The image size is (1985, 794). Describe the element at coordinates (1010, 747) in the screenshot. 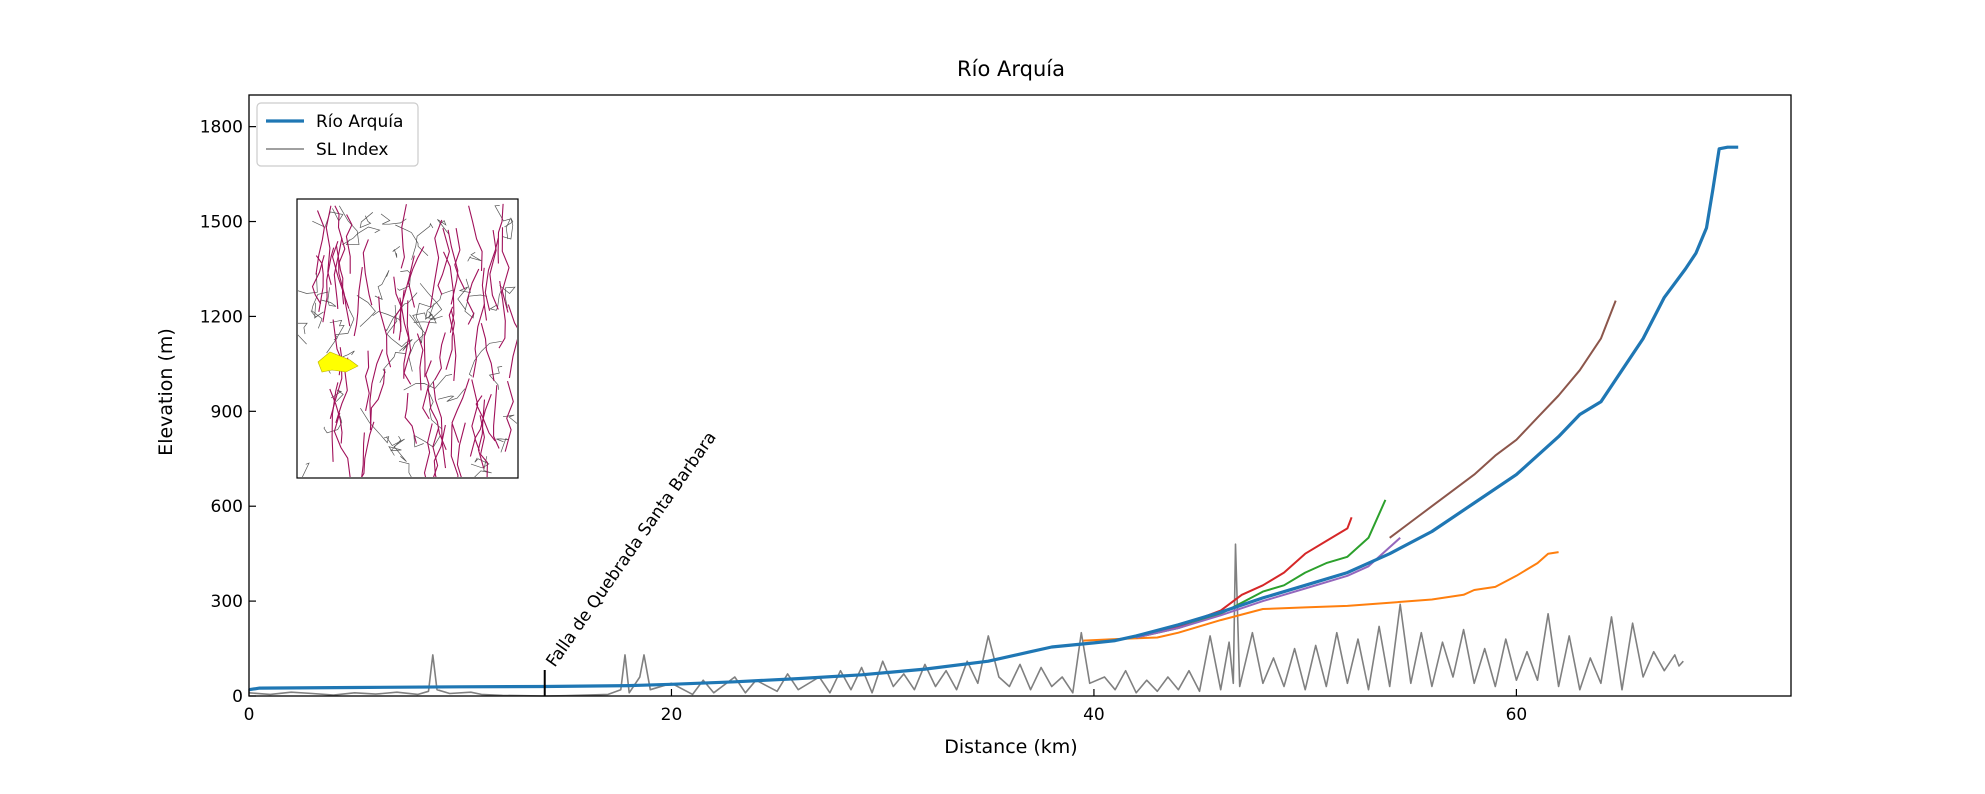

I see `x-axis-label: Distance (km)` at that location.